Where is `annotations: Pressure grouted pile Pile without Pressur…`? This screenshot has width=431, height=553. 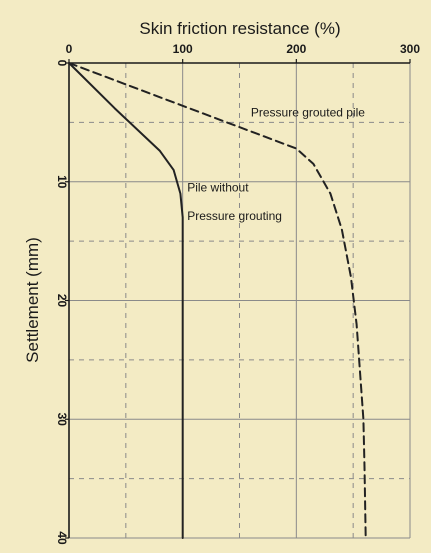
annotations: Pressure grouted pile Pile without Pressur… is located at coordinates (276, 163).